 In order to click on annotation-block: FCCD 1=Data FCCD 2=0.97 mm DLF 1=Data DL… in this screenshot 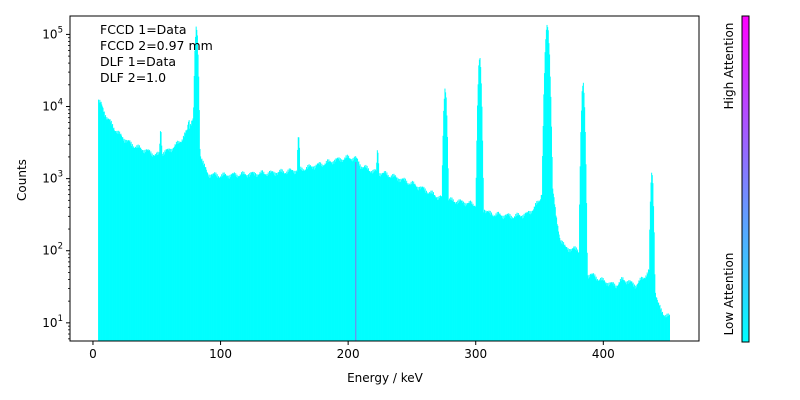, I will do `click(156, 53)`.